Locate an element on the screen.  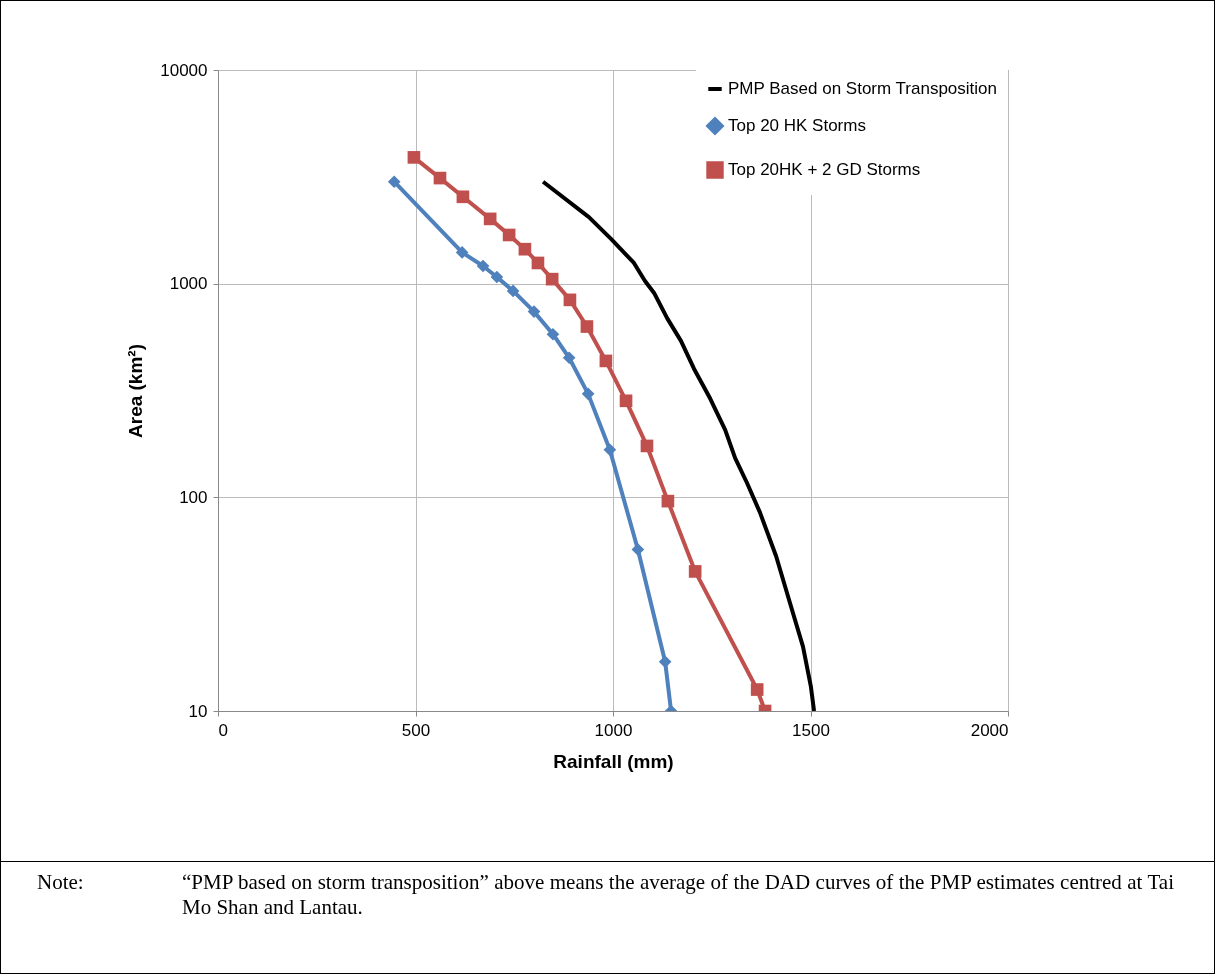
y-tick-label: 10000 is located at coordinates (184, 70).